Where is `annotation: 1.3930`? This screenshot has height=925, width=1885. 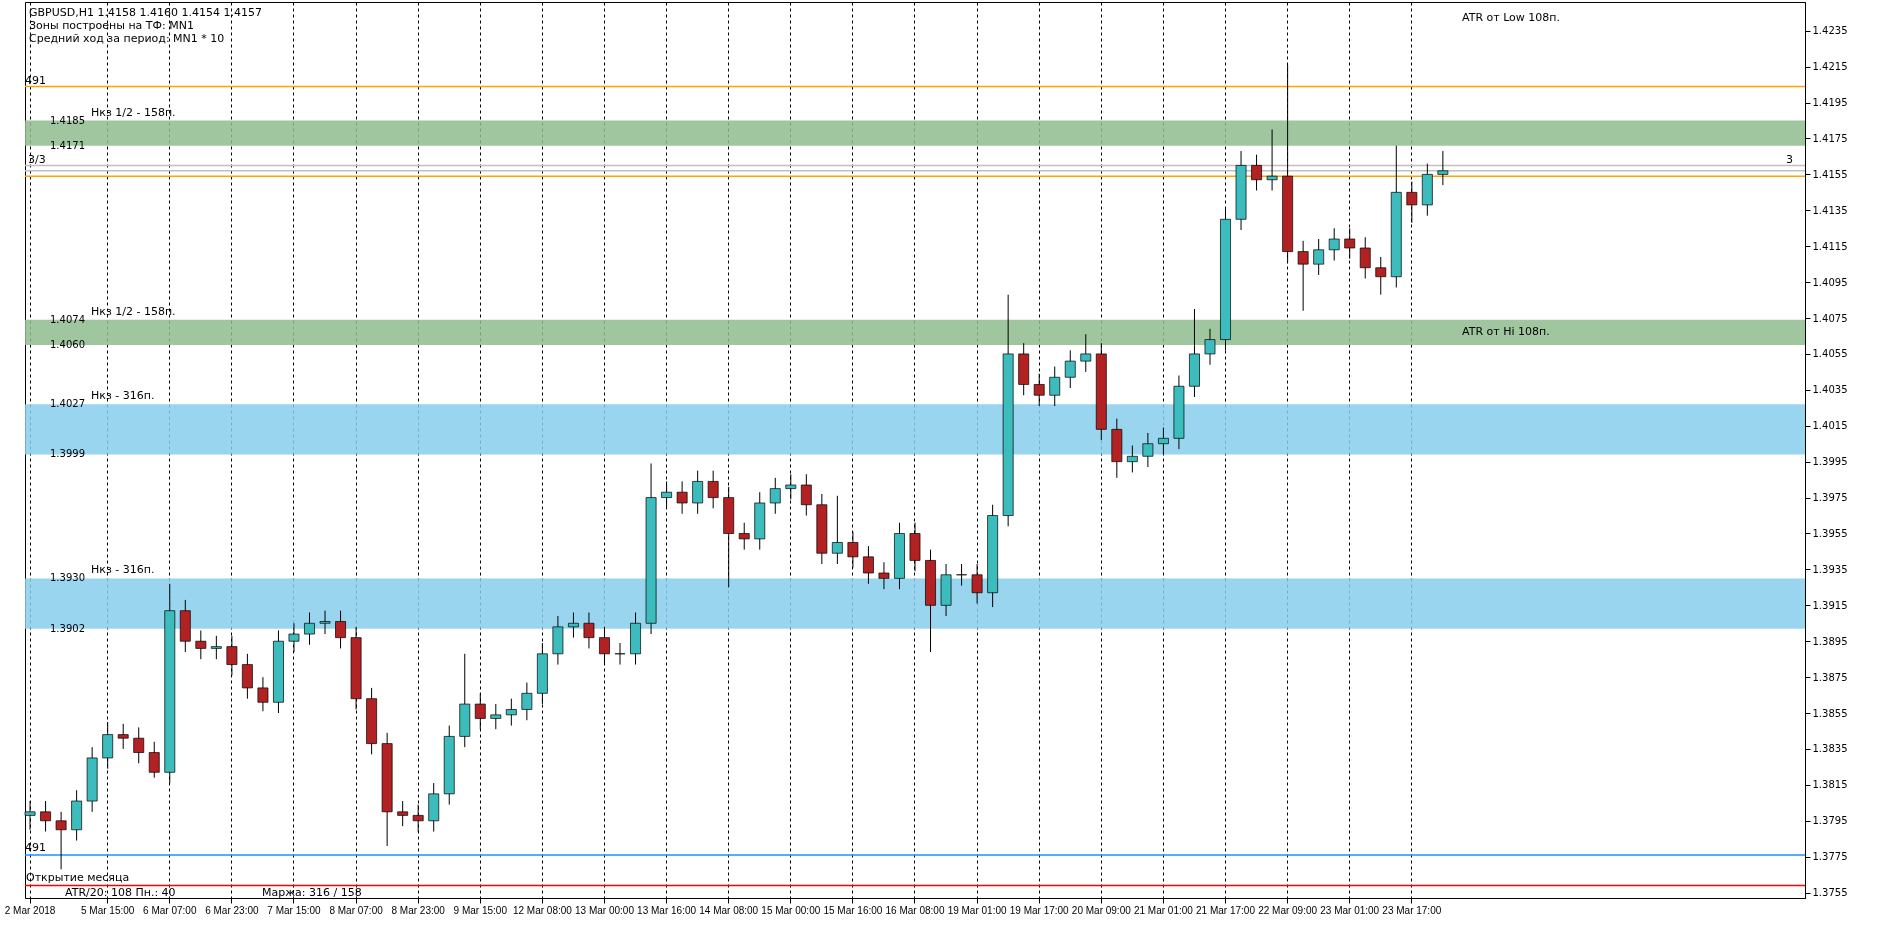 annotation: 1.3930 is located at coordinates (67, 578).